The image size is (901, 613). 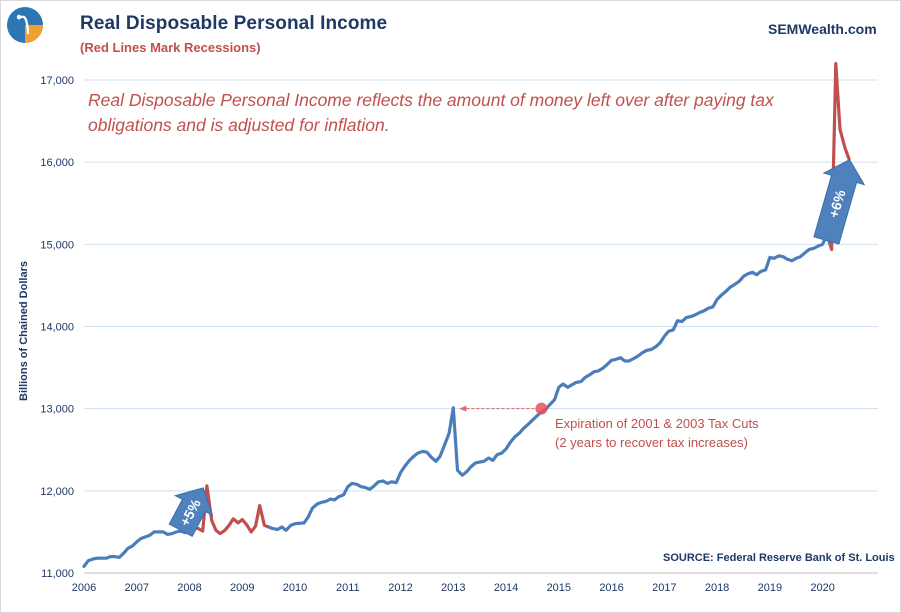 I want to click on x-tick-label: 2019, so click(x=770, y=588).